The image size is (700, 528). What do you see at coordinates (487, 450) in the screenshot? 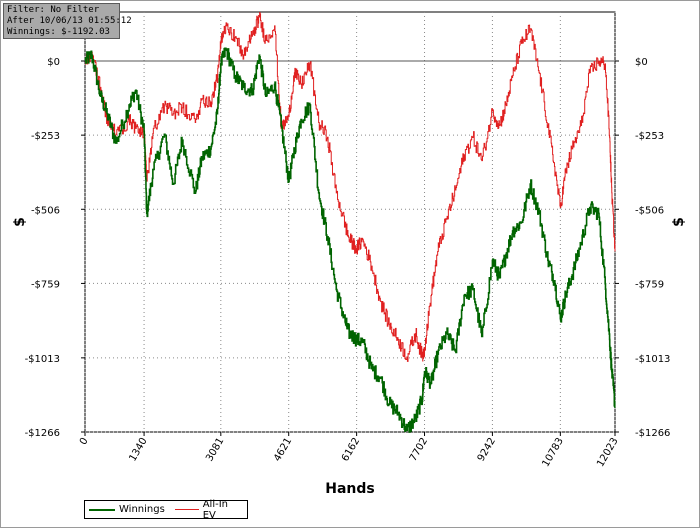
I see `x-tick-label: 9242` at bounding box center [487, 450].